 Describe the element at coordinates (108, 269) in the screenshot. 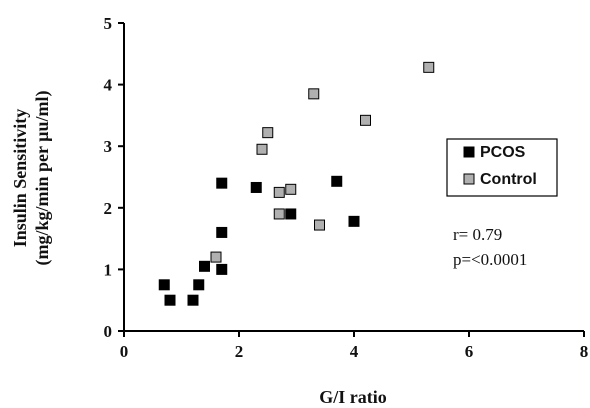

I see `y-tick-label: 1` at that location.